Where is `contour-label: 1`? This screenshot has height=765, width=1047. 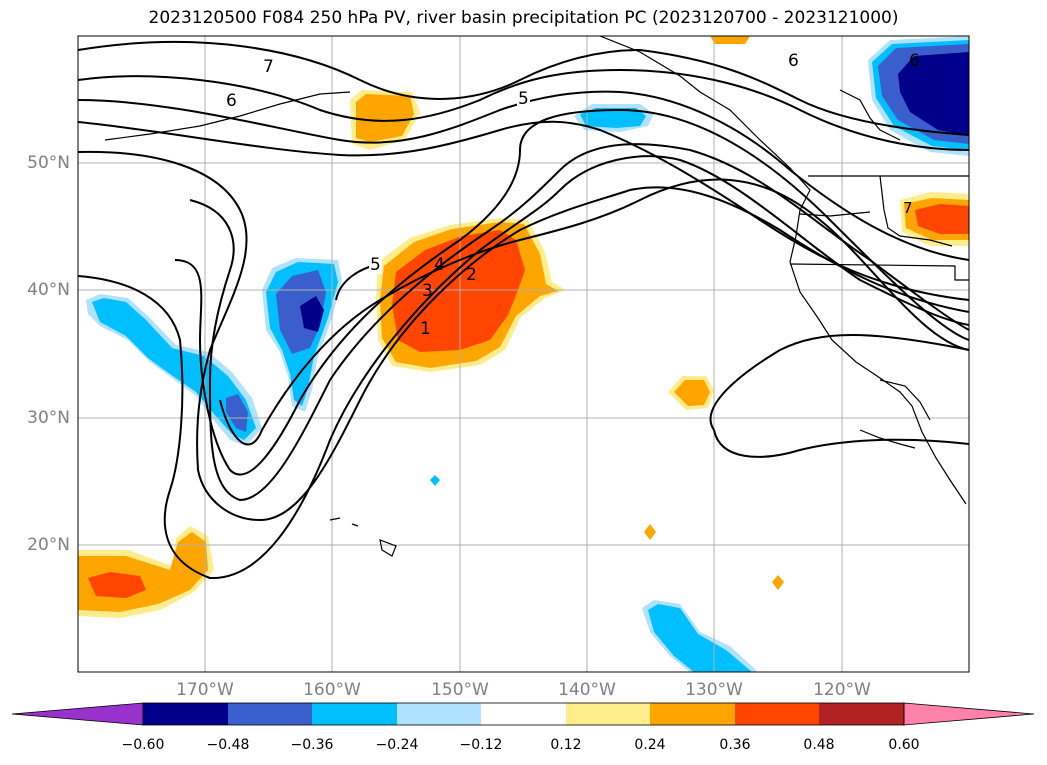
contour-label: 1 is located at coordinates (425, 329).